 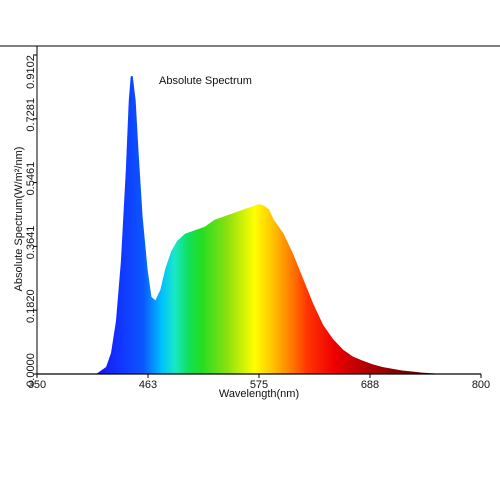 What do you see at coordinates (31, 370) in the screenshot?
I see `y-tick-label: 0.0000` at bounding box center [31, 370].